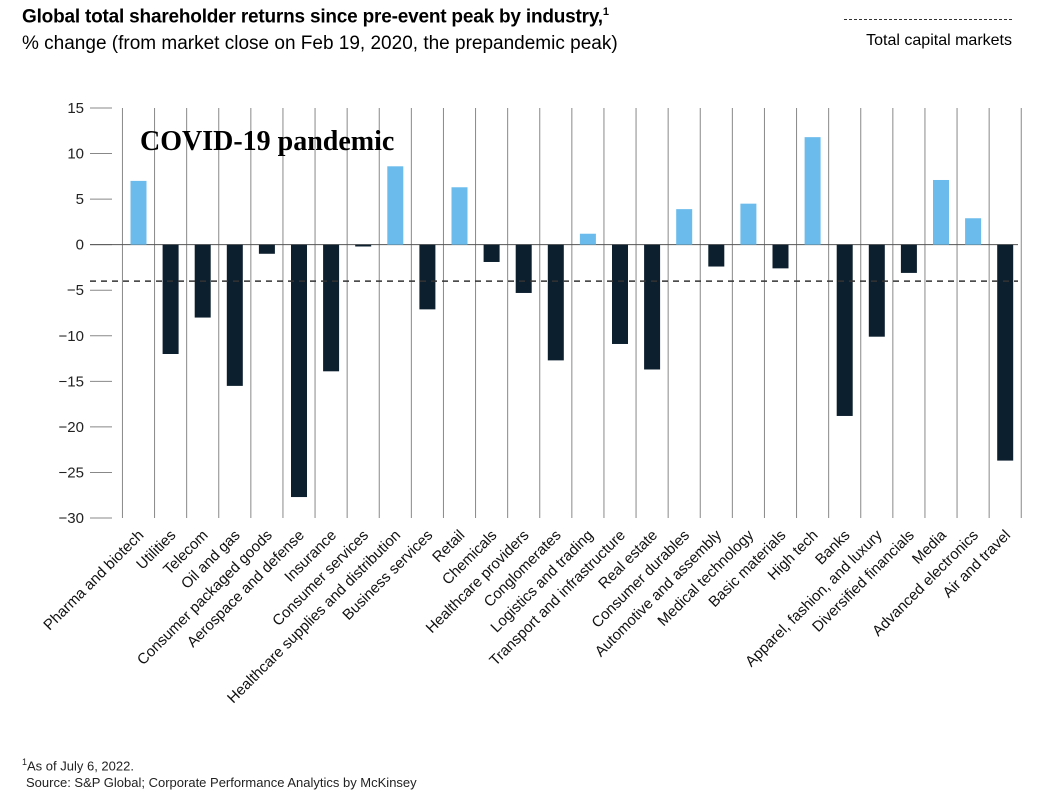 The width and height of the screenshot is (1052, 806). Describe the element at coordinates (71, 381) in the screenshot. I see `y-tick-label: −15` at that location.